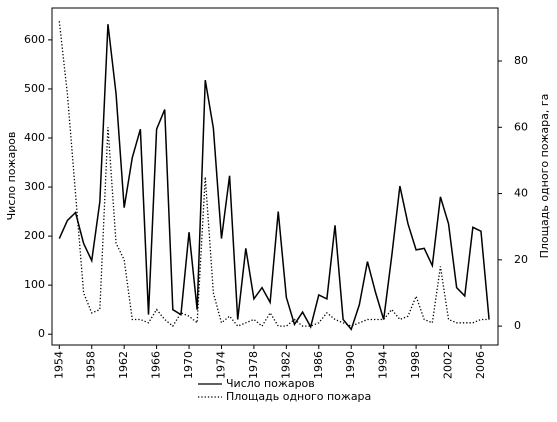 This screenshot has width=557, height=422. Describe the element at coordinates (350, 365) in the screenshot. I see `x-tick-label: 1990` at that location.